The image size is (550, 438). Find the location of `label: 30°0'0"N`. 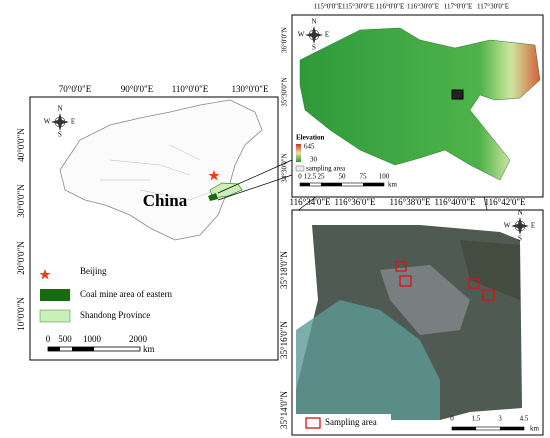

label: 30°0'0"N is located at coordinates (21, 201).